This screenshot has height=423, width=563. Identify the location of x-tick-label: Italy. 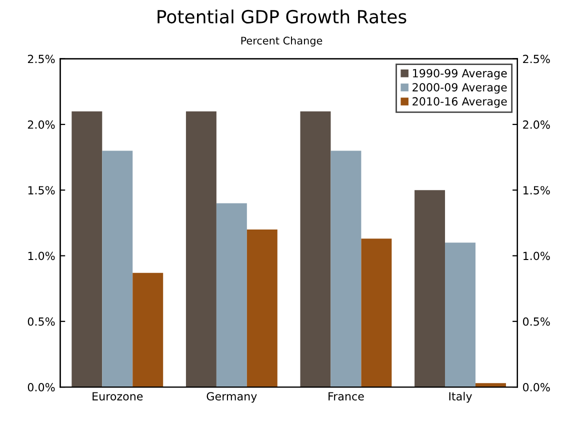
(460, 397).